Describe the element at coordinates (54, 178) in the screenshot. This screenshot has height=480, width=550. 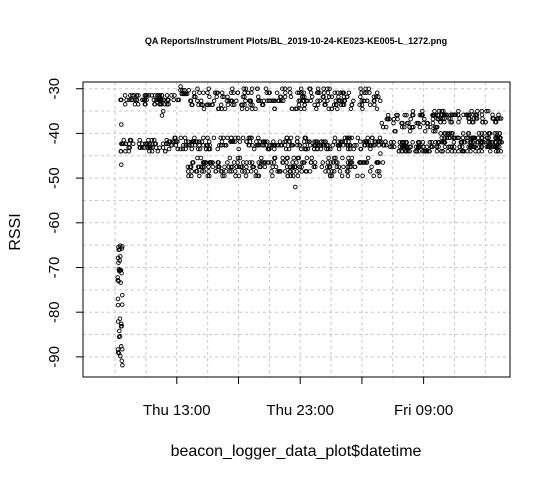
I see `y-tick-label: -50` at that location.